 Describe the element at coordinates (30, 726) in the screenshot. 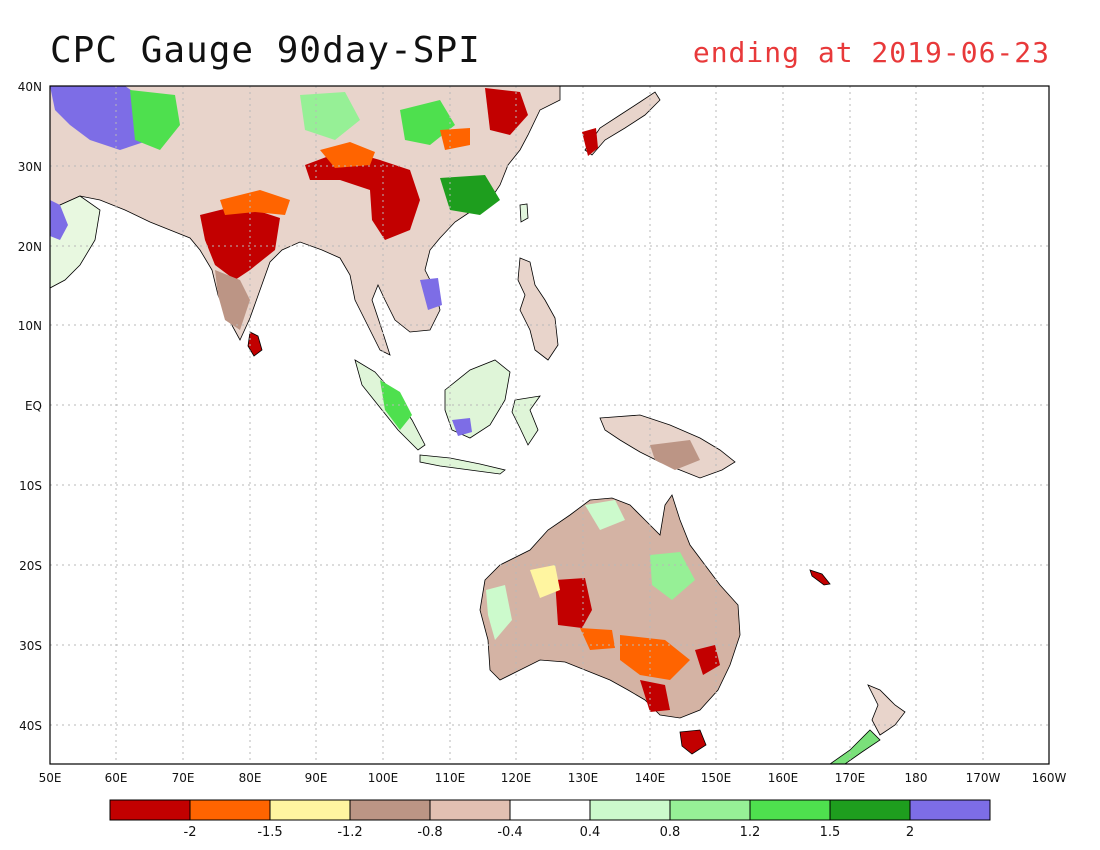

I see `lat-label: 40S` at that location.